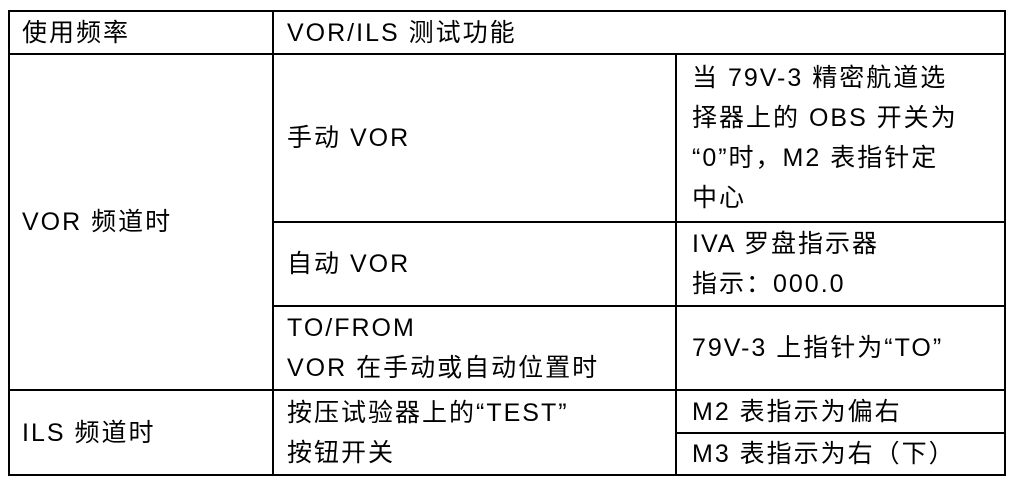 This screenshot has width=1023, height=485. I want to click on test-function-header-label: VOR/ILS 测试功能, so click(402, 32).